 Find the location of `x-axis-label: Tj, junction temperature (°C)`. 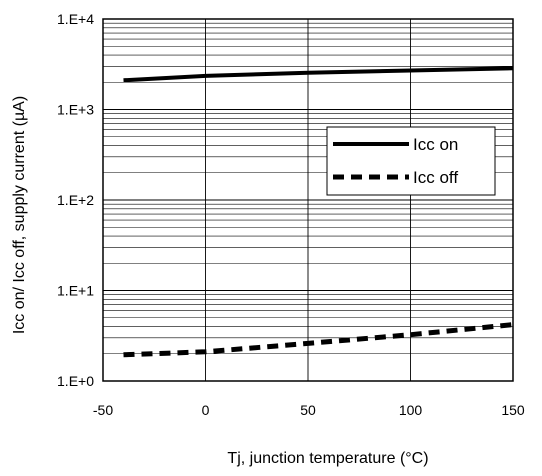

x-axis-label: Tj, junction temperature (°C) is located at coordinates (327, 458).